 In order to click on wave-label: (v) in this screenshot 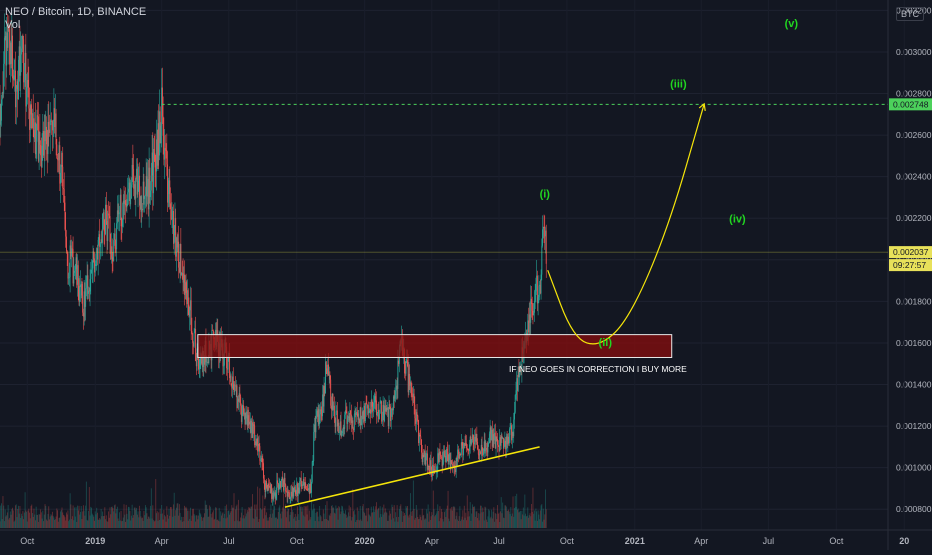, I will do `click(792, 24)`.